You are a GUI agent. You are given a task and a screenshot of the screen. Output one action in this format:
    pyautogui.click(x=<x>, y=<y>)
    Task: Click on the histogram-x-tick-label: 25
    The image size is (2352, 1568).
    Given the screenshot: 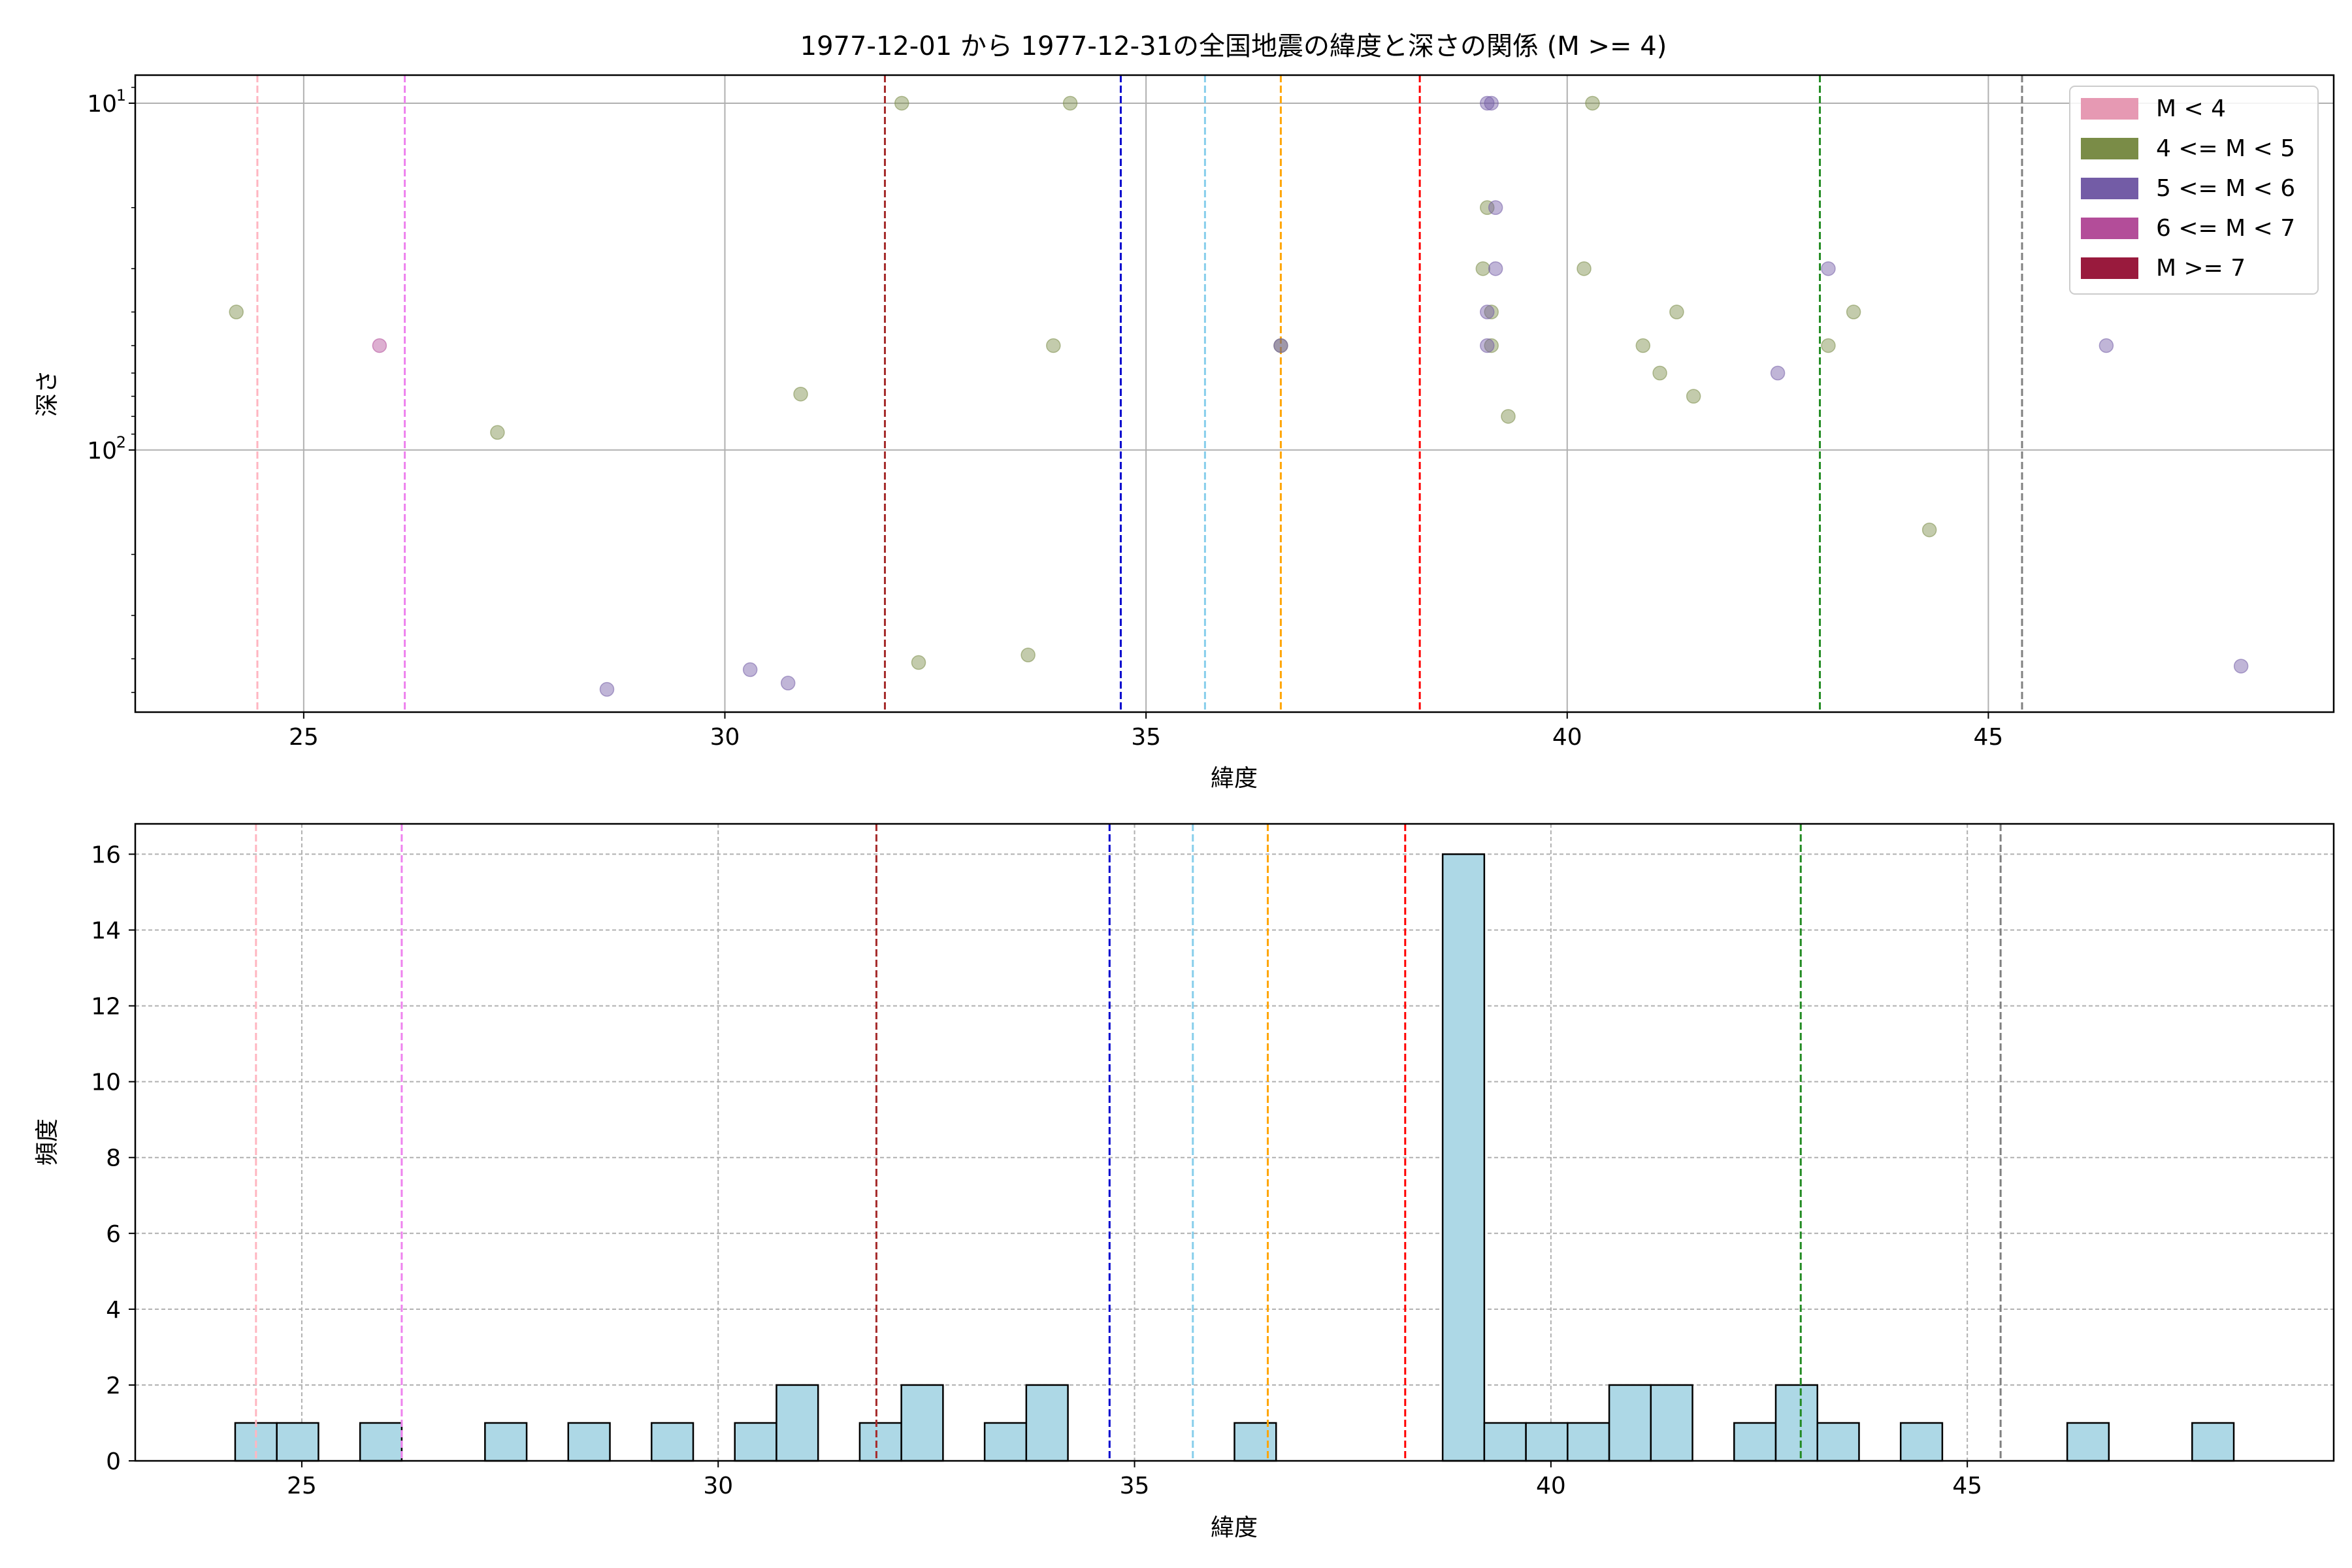 What is the action you would take?
    pyautogui.click(x=302, y=1486)
    